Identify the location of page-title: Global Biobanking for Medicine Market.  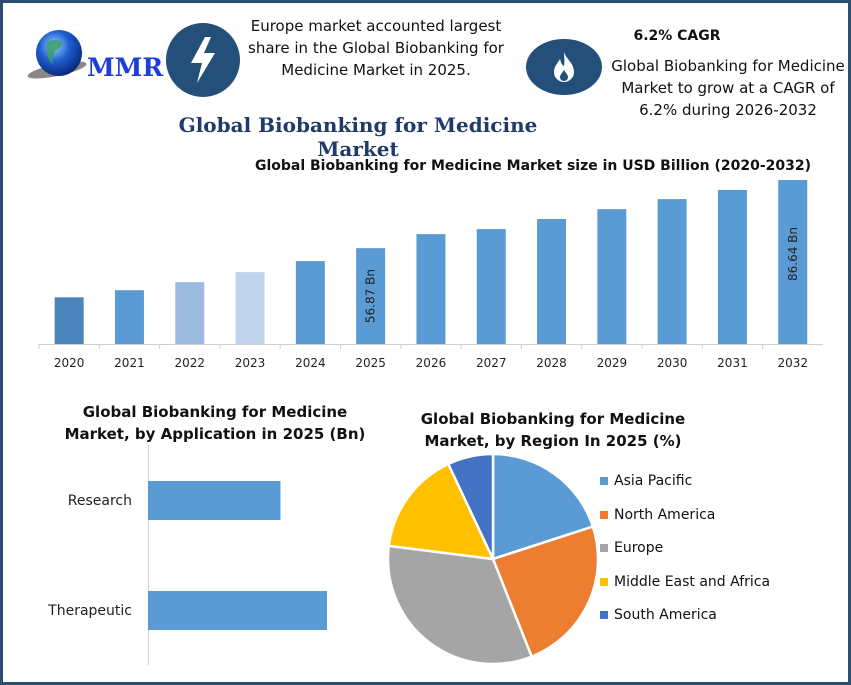
(358, 137).